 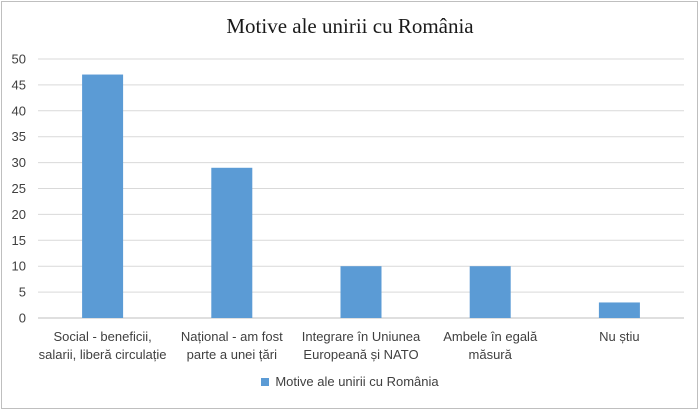 I want to click on x-category-label-line: măsură, so click(x=491, y=354).